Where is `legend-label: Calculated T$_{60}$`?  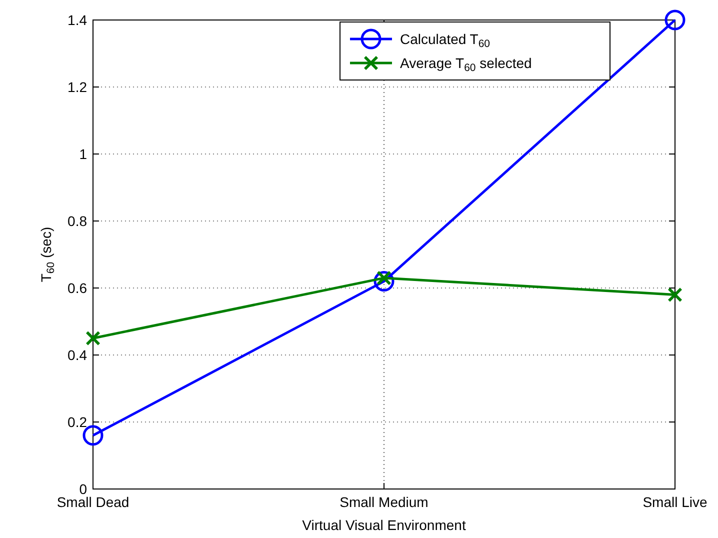 legend-label: Calculated T$_{60}$ is located at coordinates (445, 40).